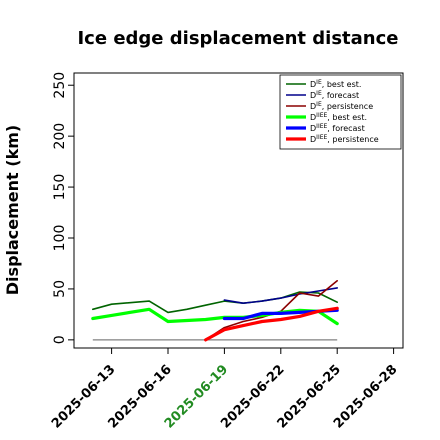  Describe the element at coordinates (237, 38) in the screenshot. I see `chart-title: Ice edge displacement distance` at that location.